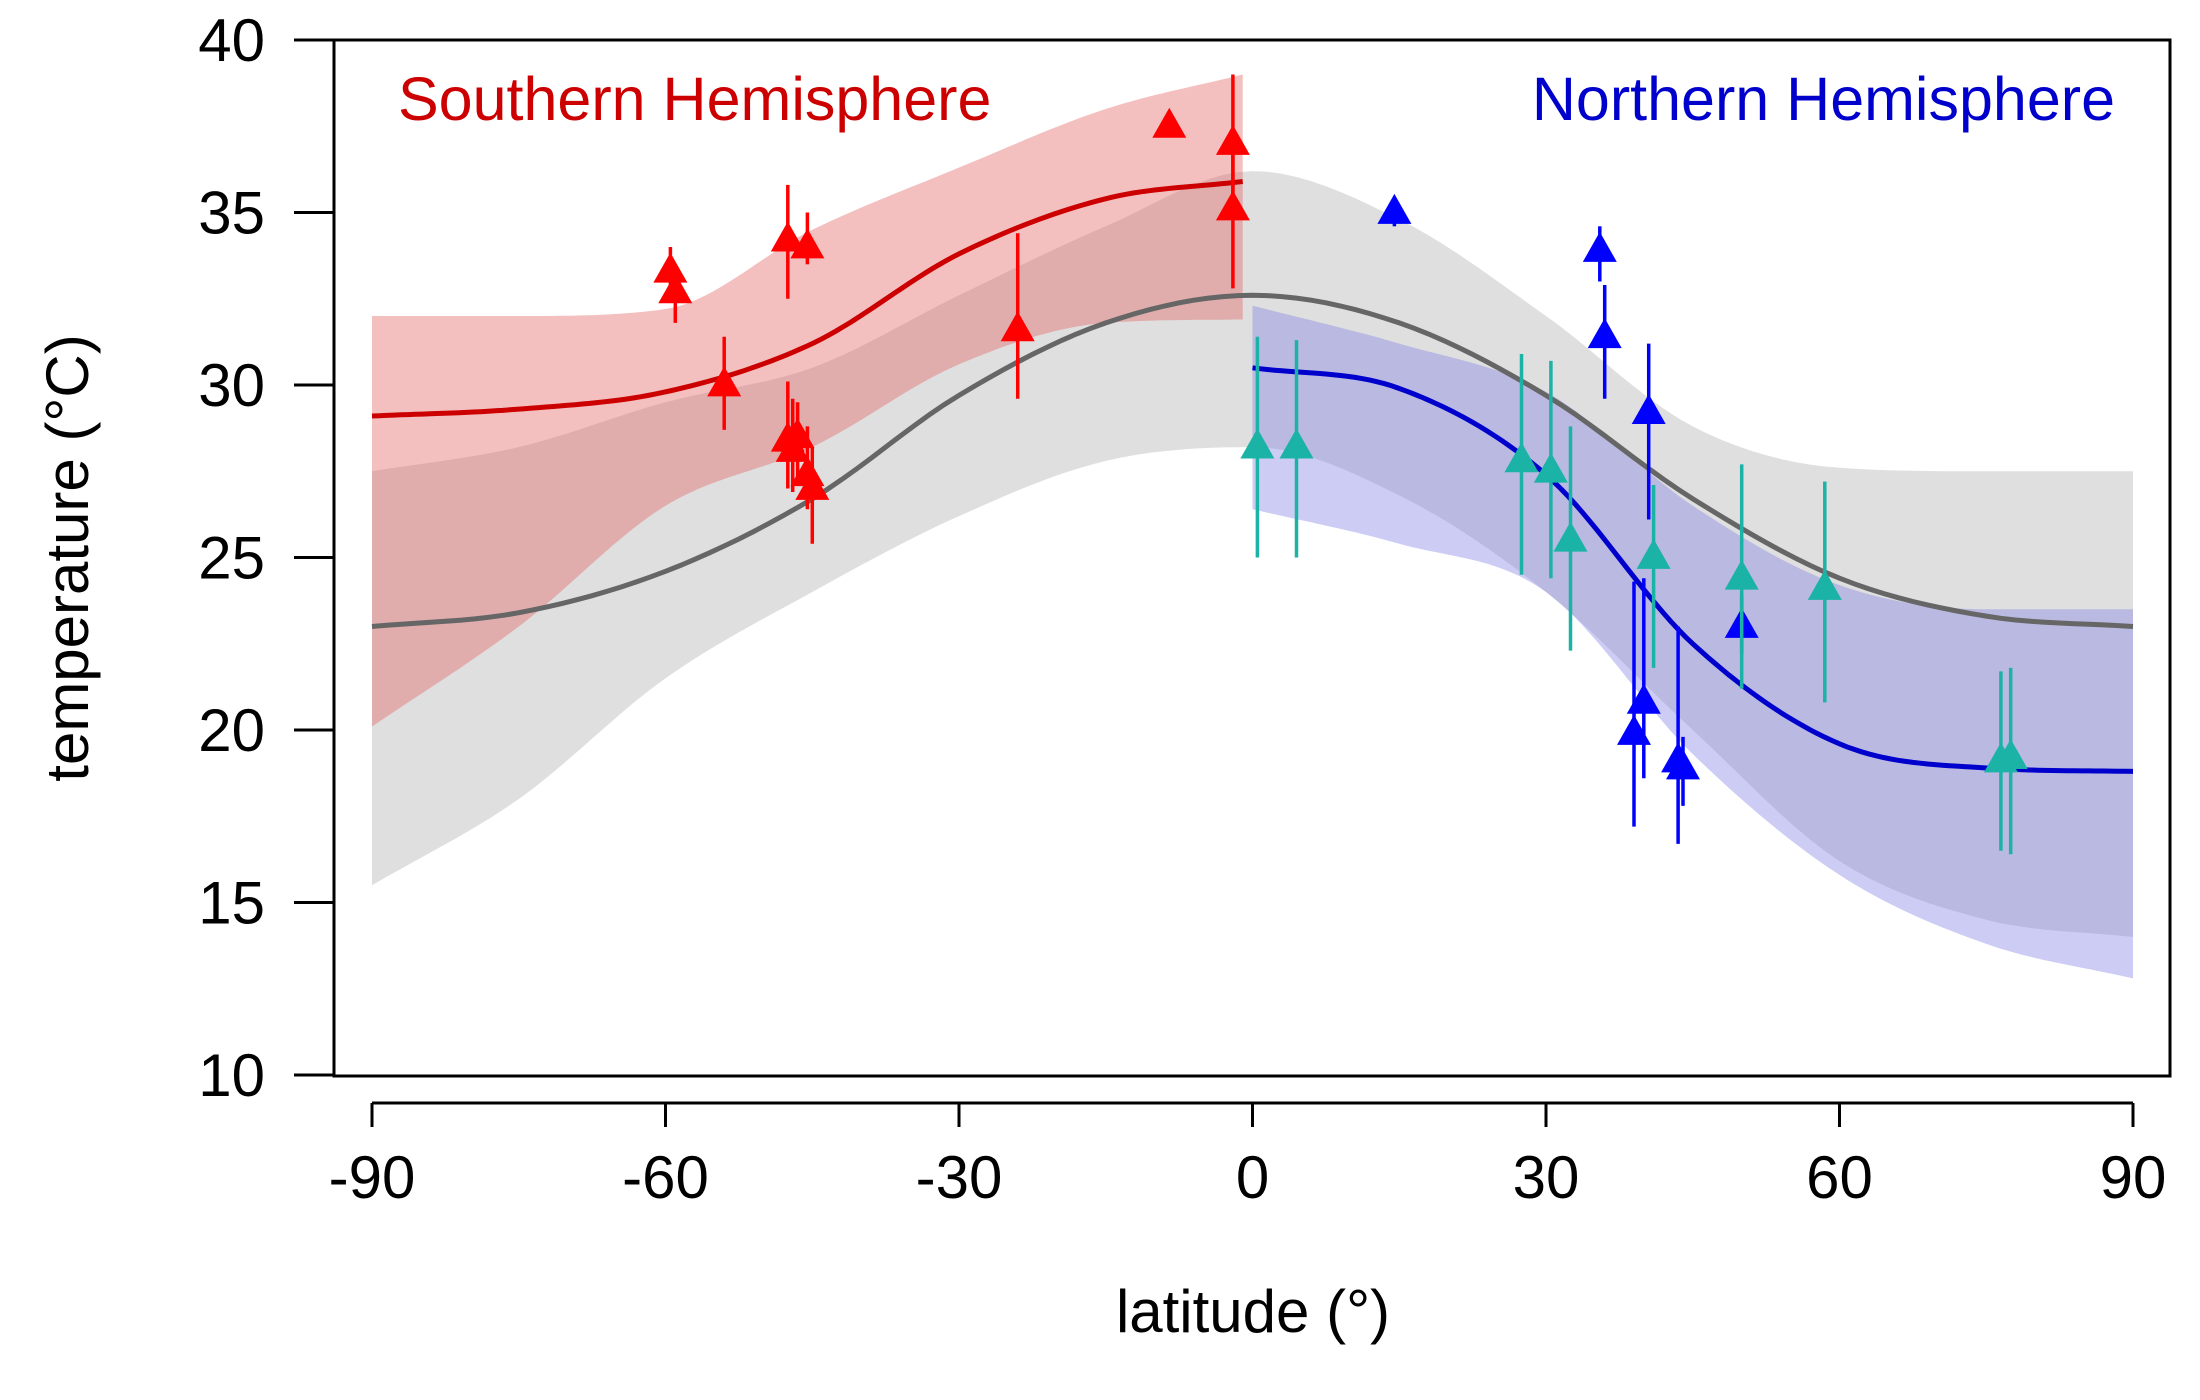  I want to click on x-tick-label: -60, so click(665, 1177).